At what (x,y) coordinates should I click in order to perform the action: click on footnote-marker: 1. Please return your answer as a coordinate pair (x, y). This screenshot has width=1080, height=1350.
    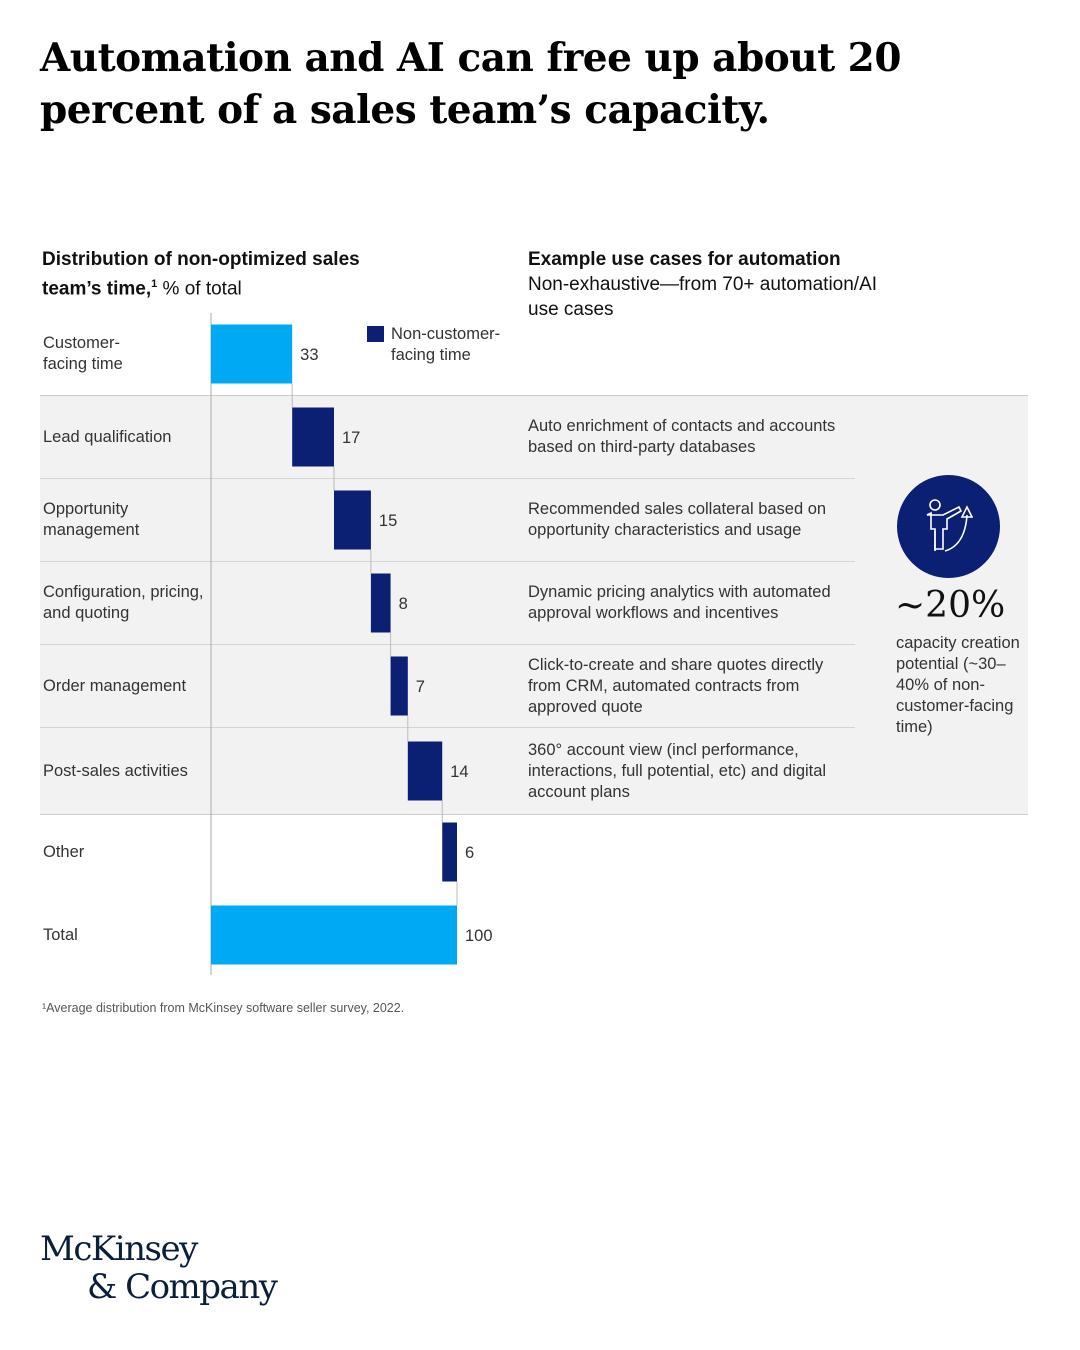
    Looking at the image, I should click on (154, 284).